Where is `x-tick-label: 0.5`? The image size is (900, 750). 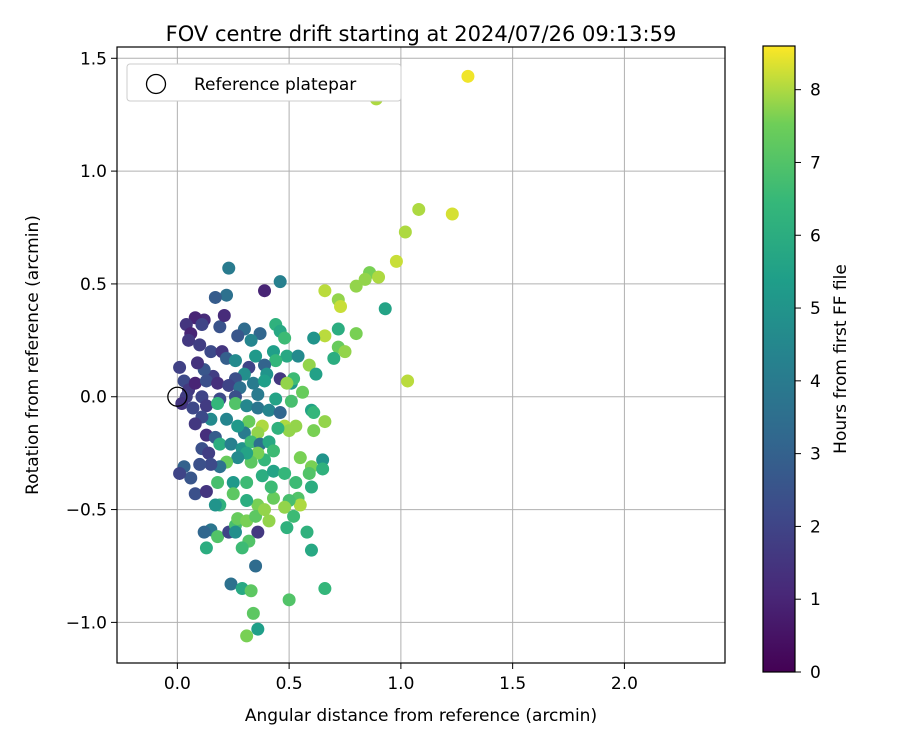 x-tick-label: 0.5 is located at coordinates (289, 684).